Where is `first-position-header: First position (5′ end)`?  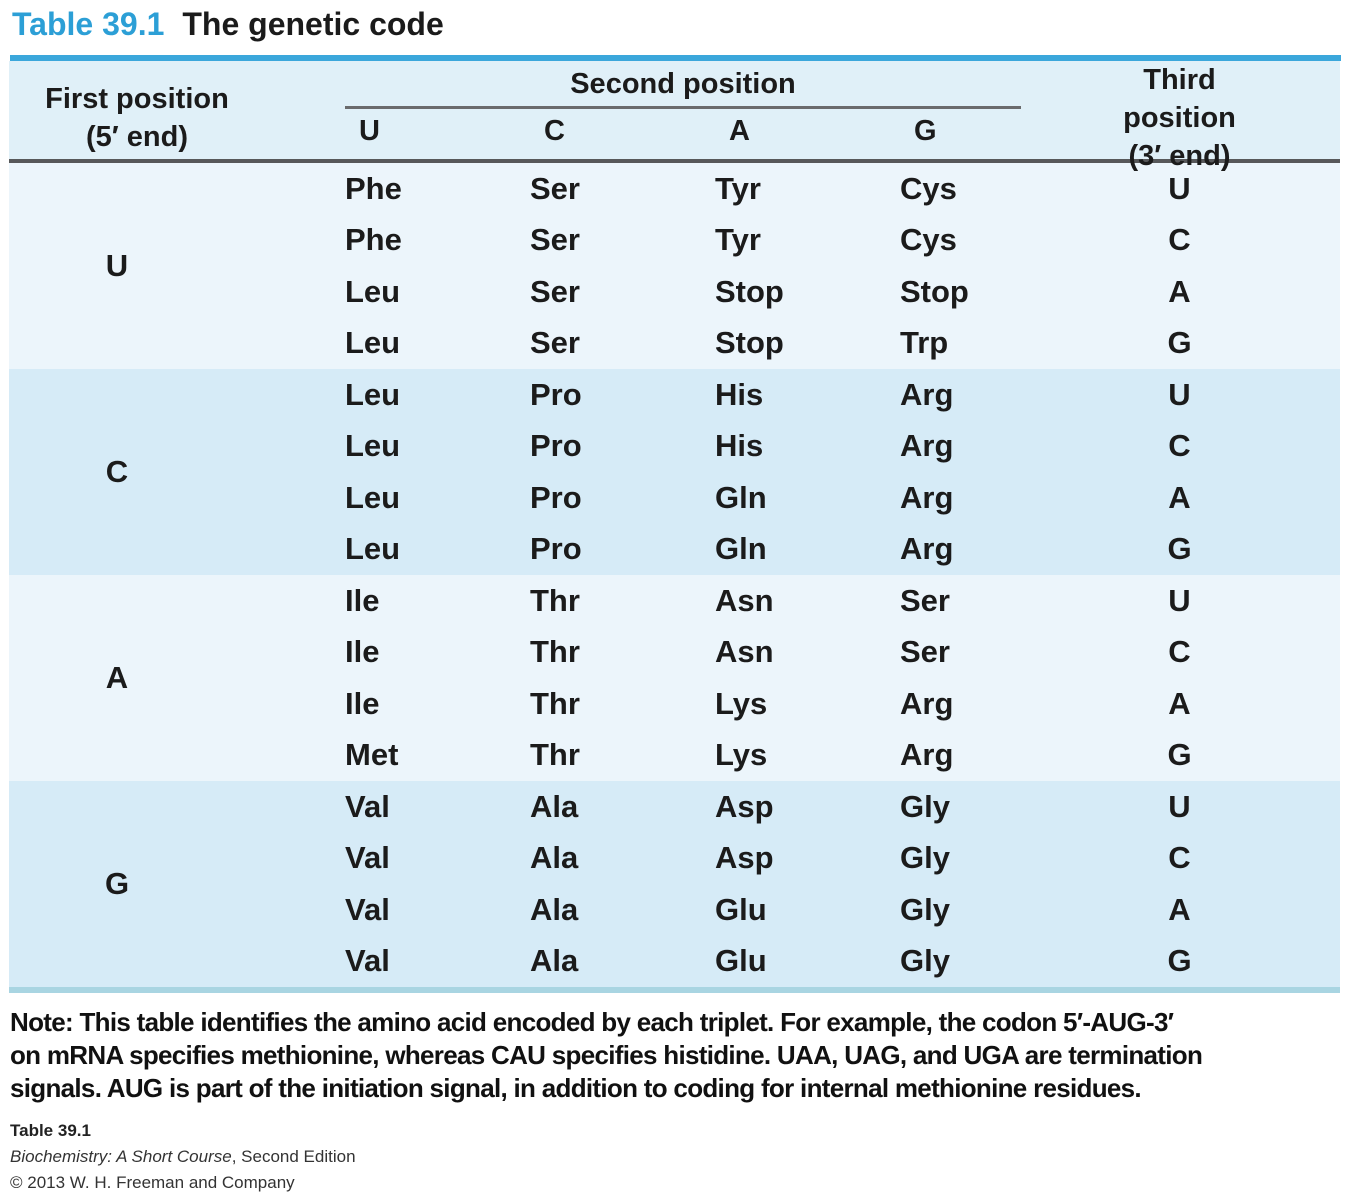 first-position-header: First position (5′ end) is located at coordinates (177, 118).